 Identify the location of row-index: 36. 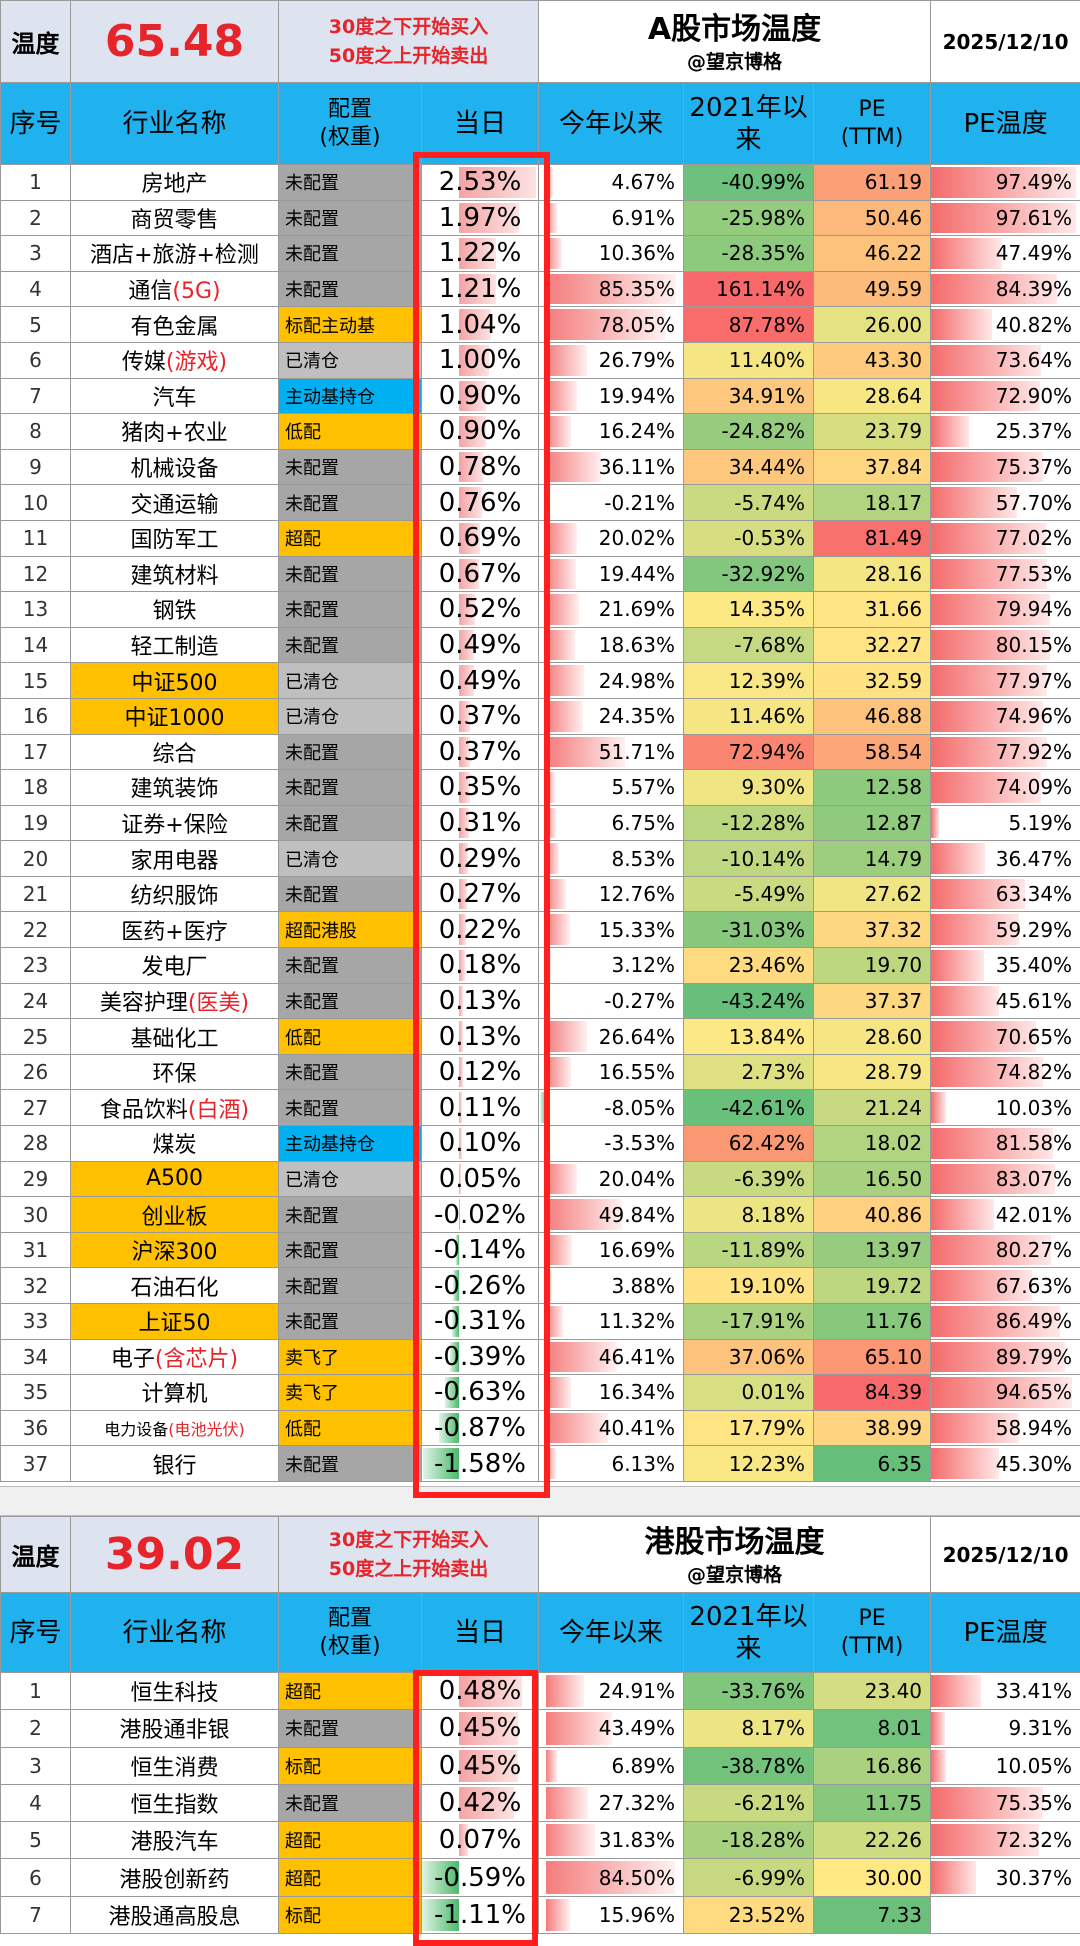
(35, 1428).